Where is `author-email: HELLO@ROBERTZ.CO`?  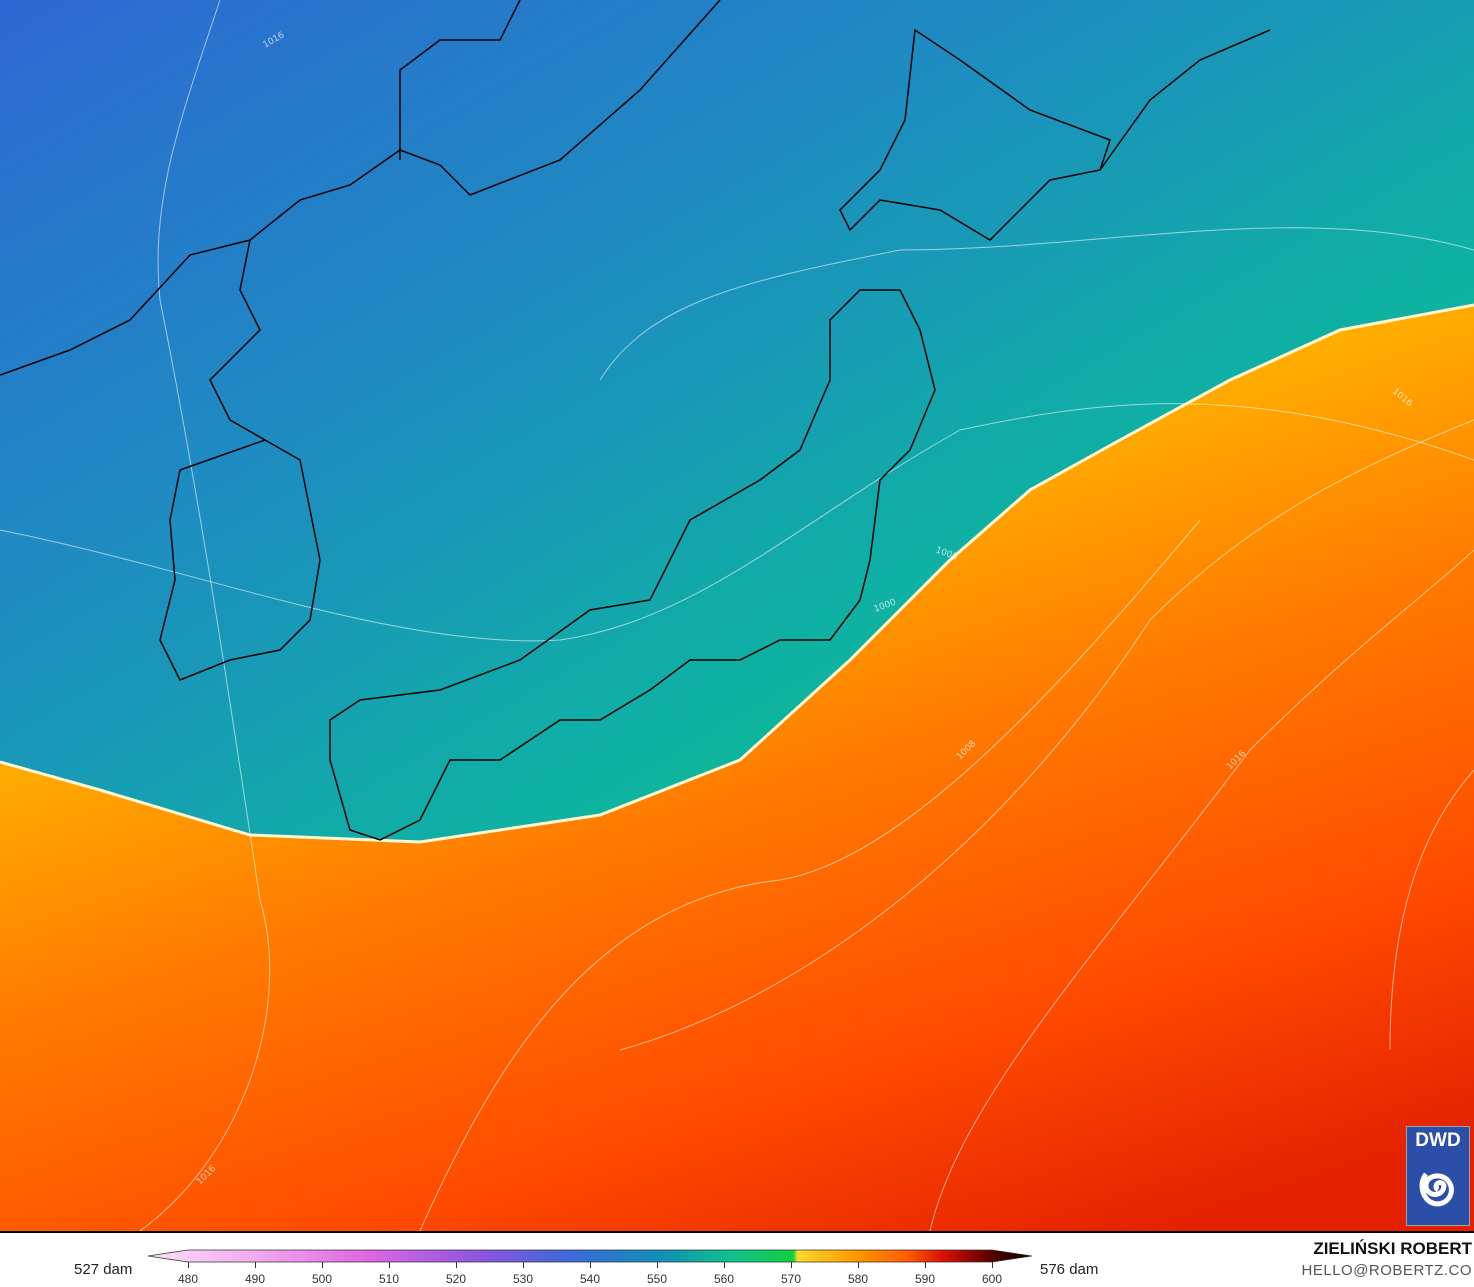
author-email: HELLO@ROBERTZ.CO is located at coordinates (1386, 1270).